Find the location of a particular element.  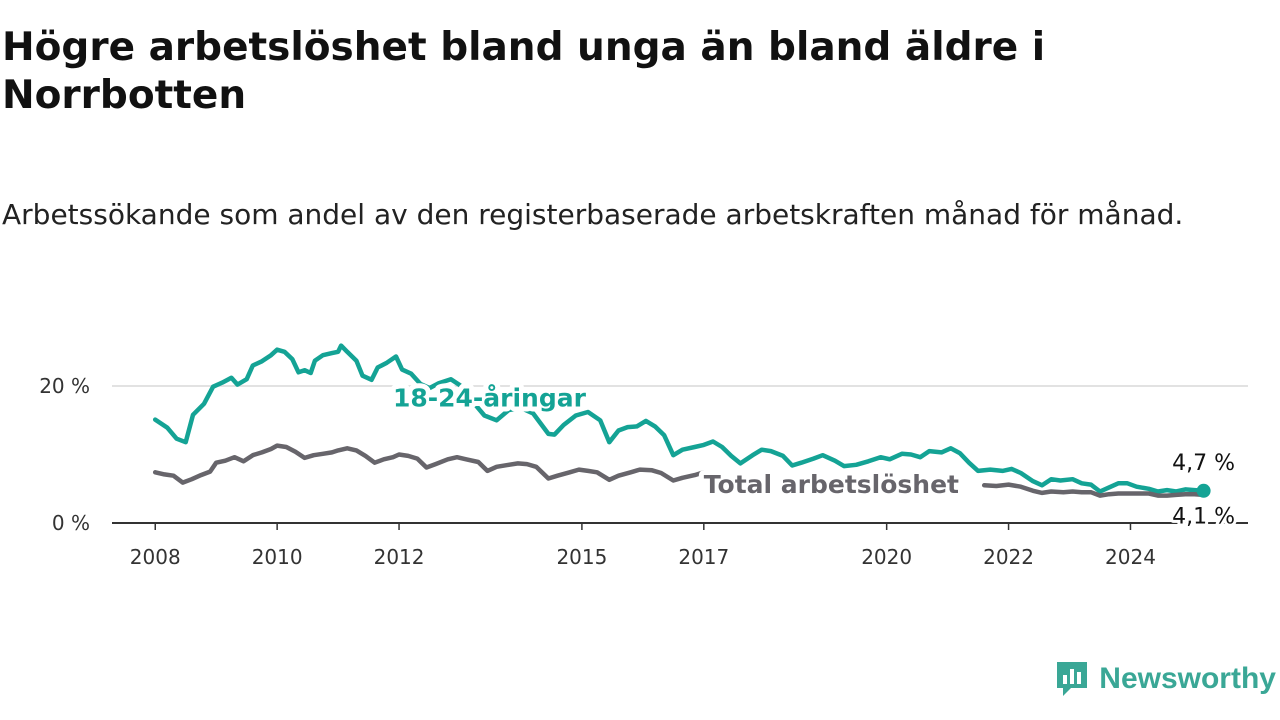

newsworthy-logo-icon is located at coordinates (1072, 679).